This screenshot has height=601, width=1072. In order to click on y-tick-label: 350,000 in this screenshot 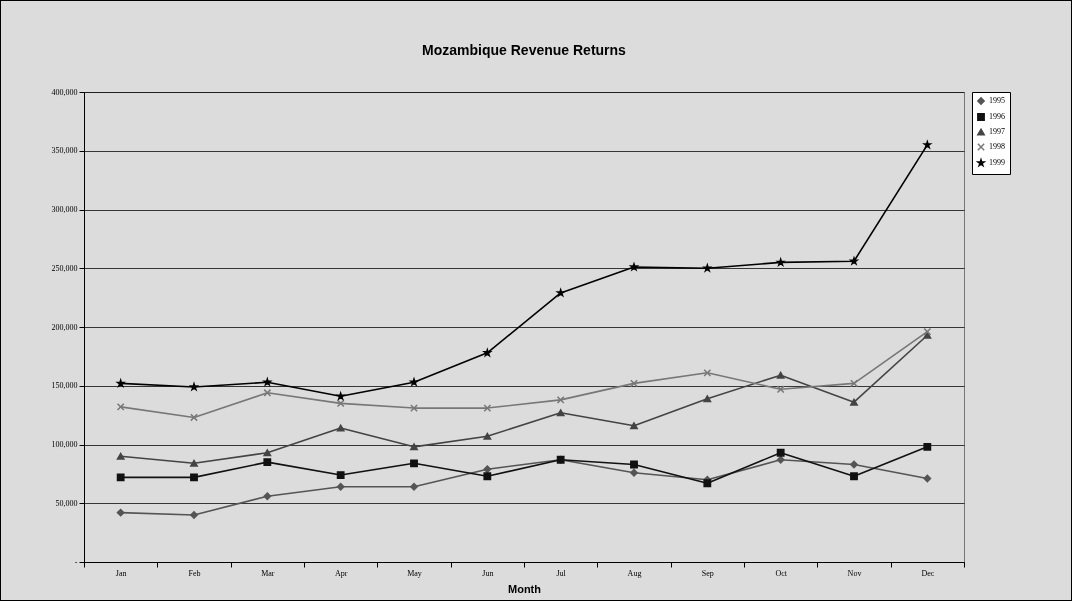, I will do `click(64, 151)`.